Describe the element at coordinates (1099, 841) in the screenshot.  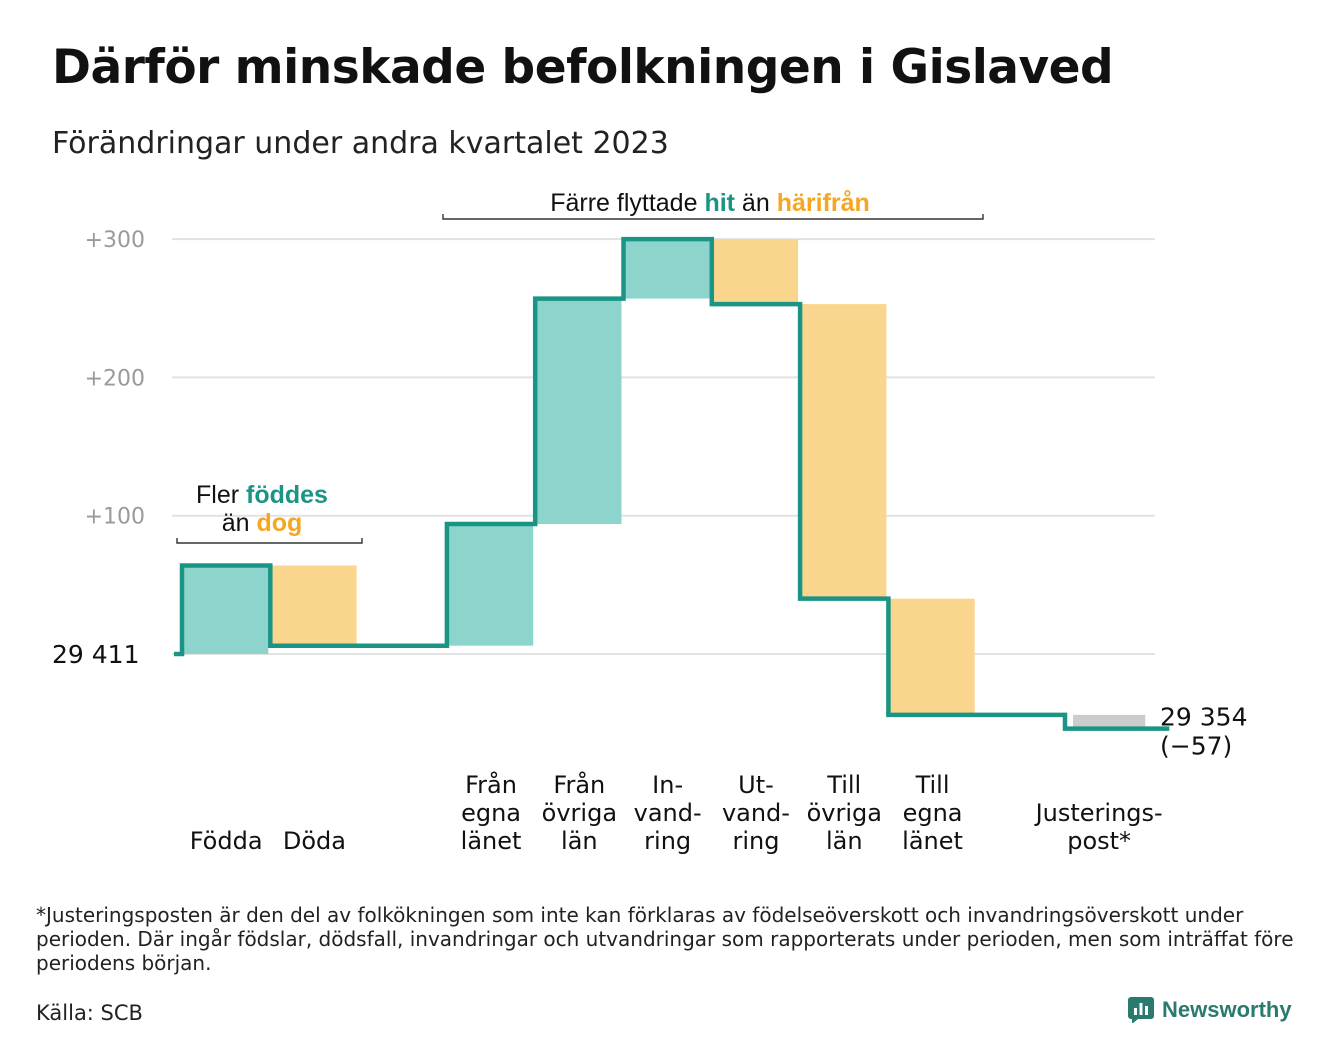
I see `category-label: post*` at that location.